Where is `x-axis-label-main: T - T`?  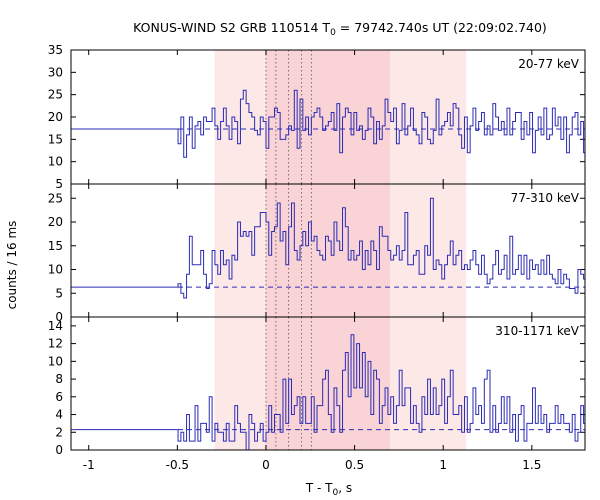
x-axis-label-main: T - T is located at coordinates (319, 488).